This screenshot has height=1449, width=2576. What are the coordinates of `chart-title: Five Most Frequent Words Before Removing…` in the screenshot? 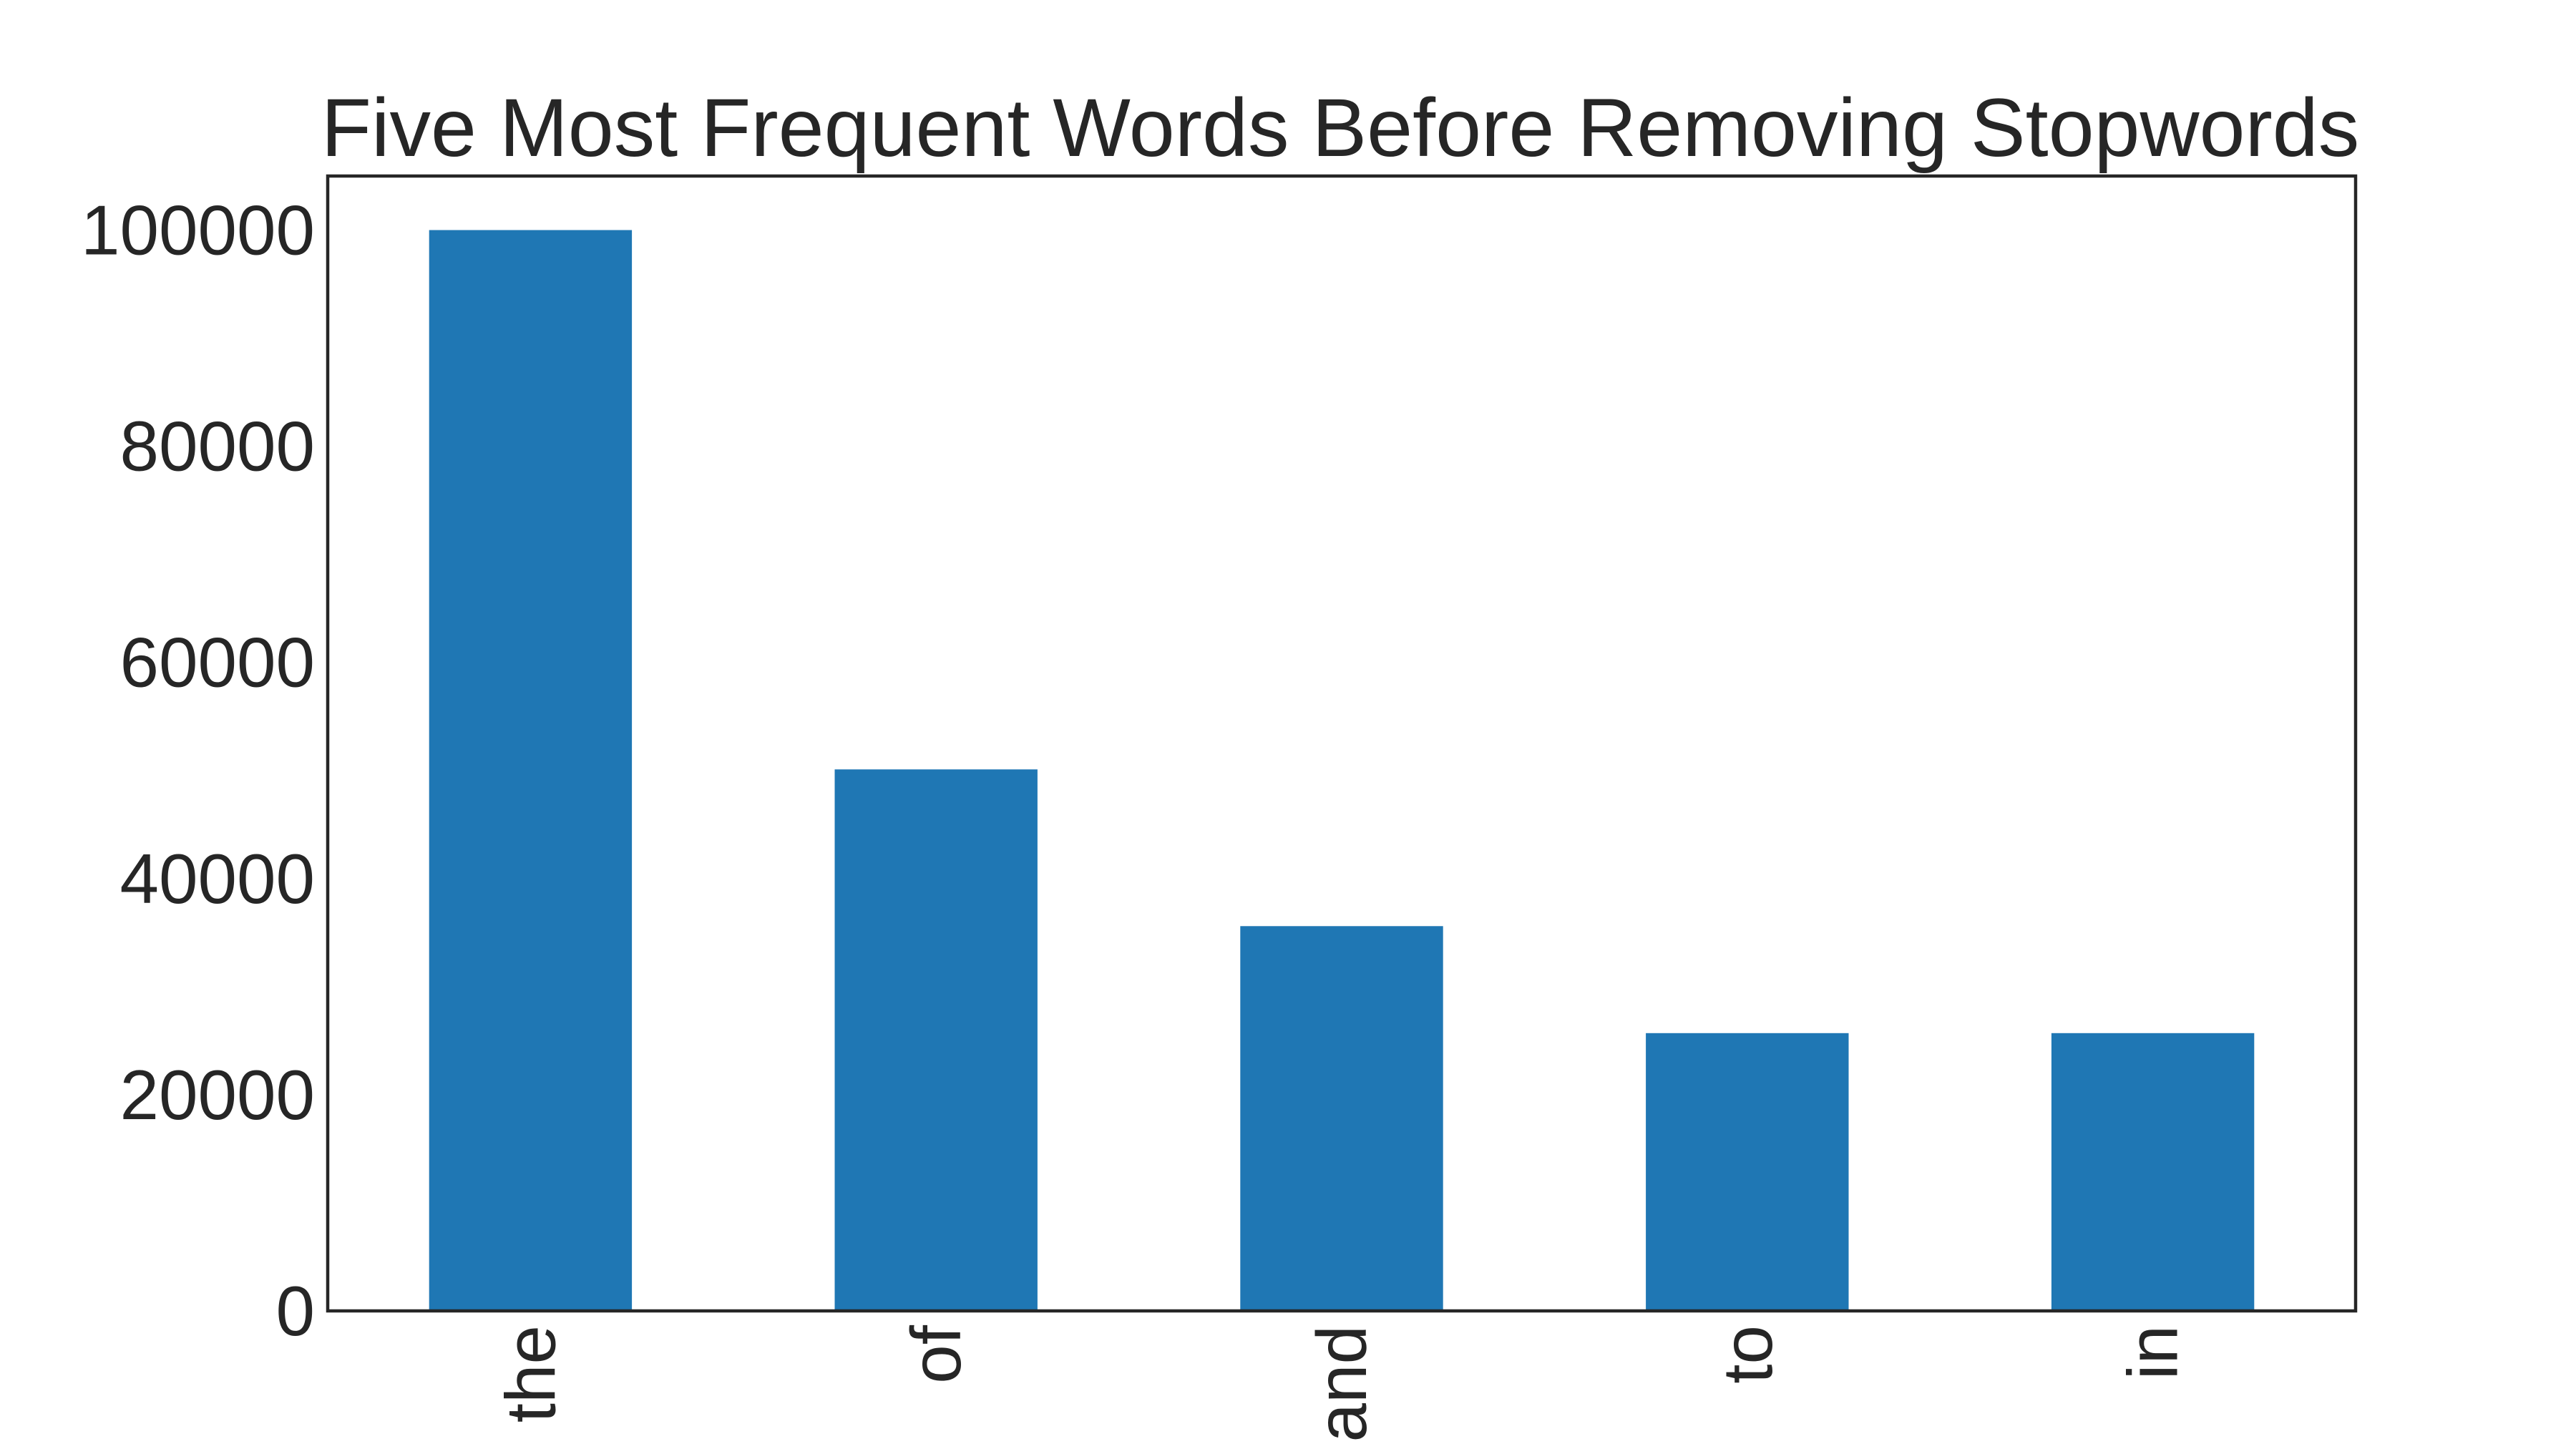 It's located at (1340, 128).